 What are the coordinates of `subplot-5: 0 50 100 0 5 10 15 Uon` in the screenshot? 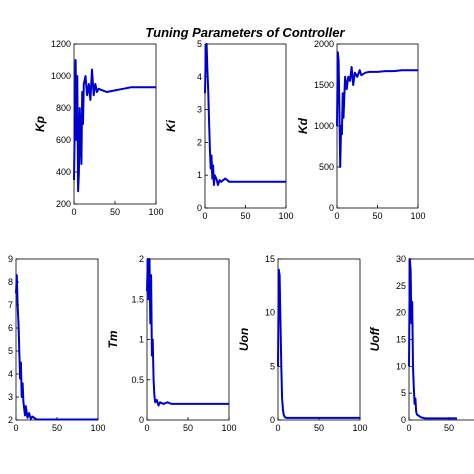 It's located at (302, 343).